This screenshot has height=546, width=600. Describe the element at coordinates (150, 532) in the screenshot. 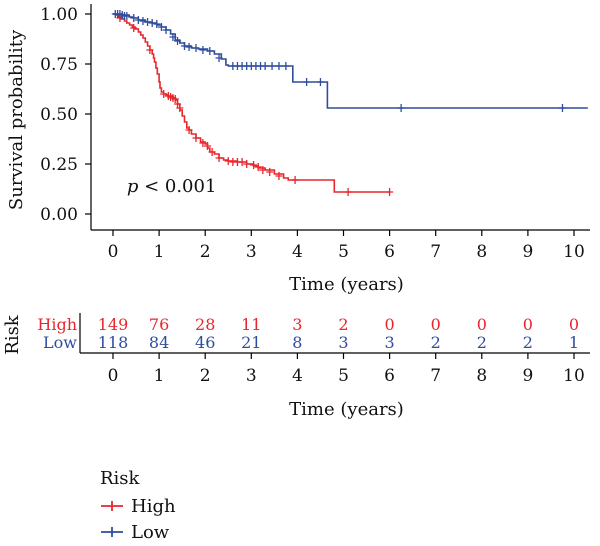

I see `legend-label-low: Low` at that location.